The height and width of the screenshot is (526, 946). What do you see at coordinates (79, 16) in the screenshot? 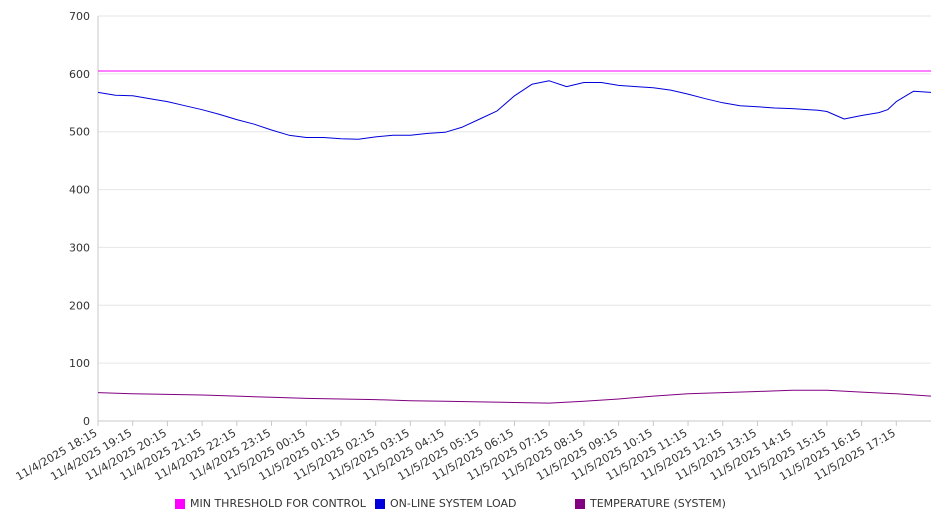
I see `y-tick-label: 700` at bounding box center [79, 16].